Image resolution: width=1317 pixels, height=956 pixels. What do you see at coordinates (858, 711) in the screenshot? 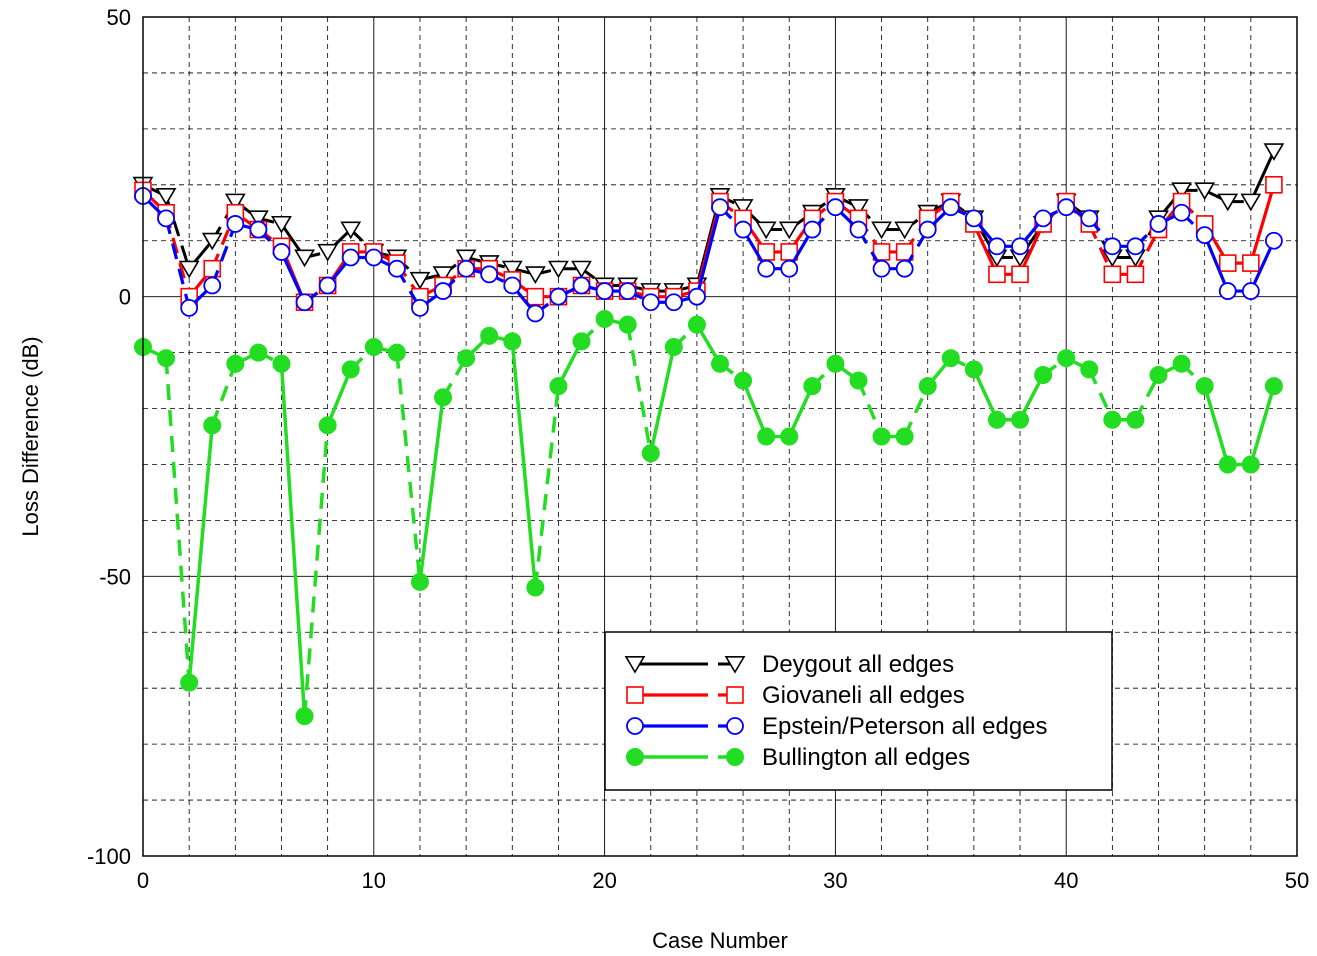
I see `legend-box` at bounding box center [858, 711].